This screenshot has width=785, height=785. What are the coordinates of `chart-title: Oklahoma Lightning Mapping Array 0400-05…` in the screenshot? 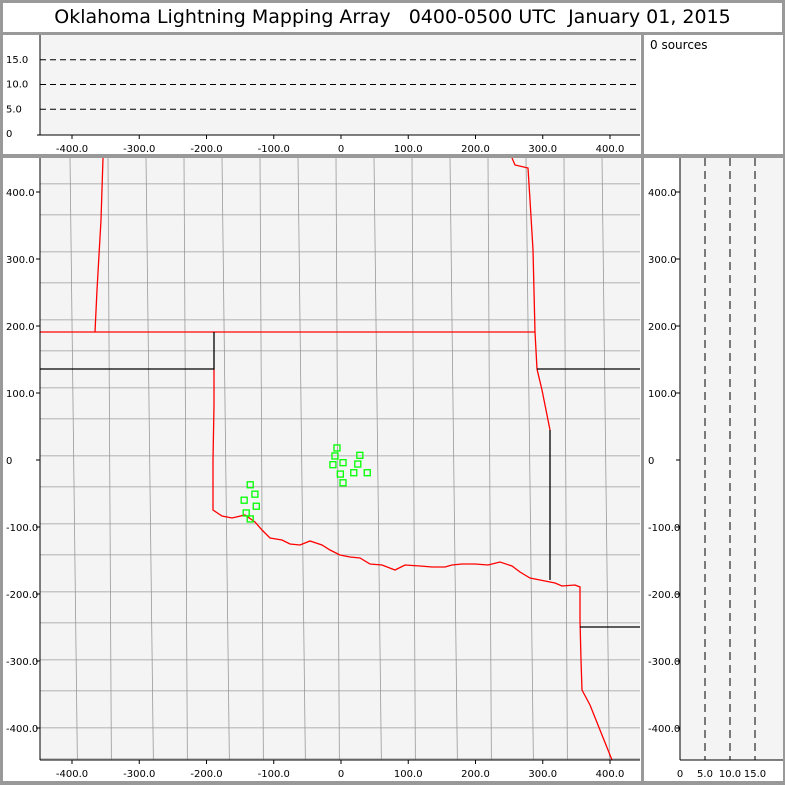 It's located at (392, 17).